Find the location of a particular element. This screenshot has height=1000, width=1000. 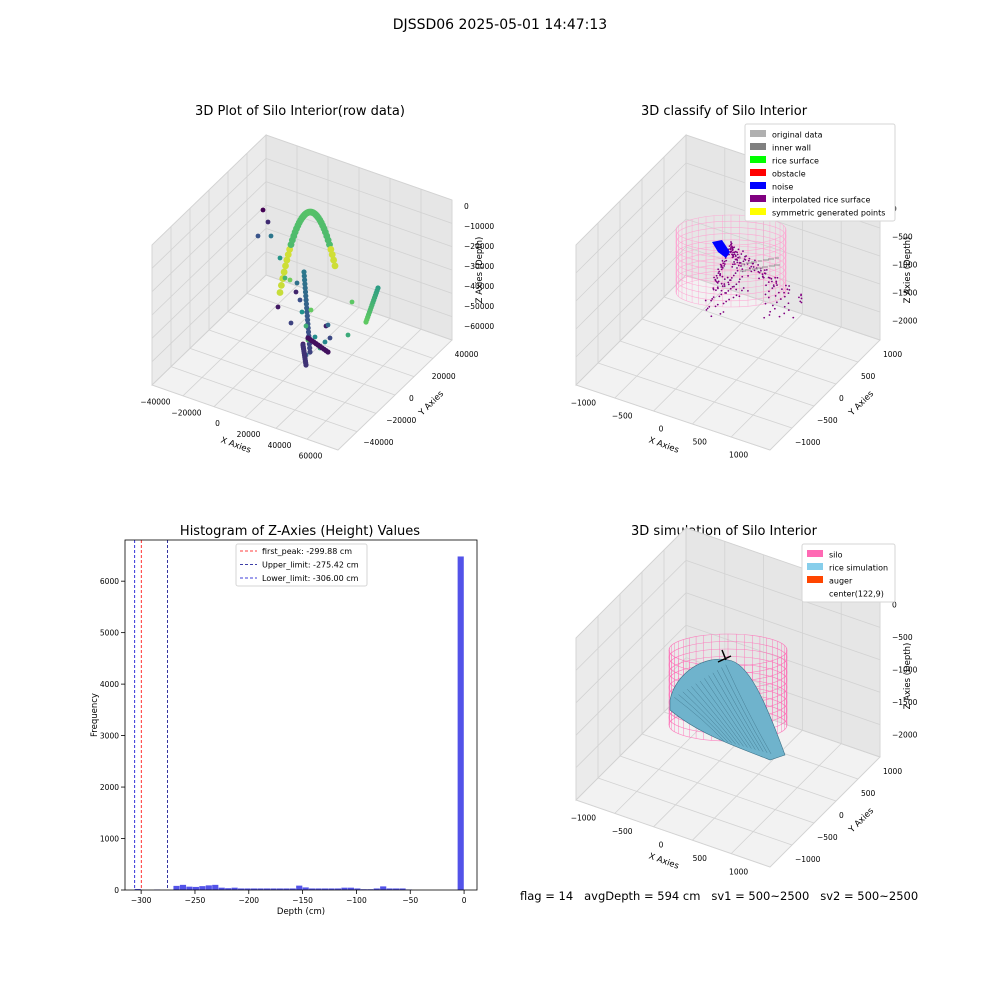

x-tick-label: −1000 is located at coordinates (584, 403).